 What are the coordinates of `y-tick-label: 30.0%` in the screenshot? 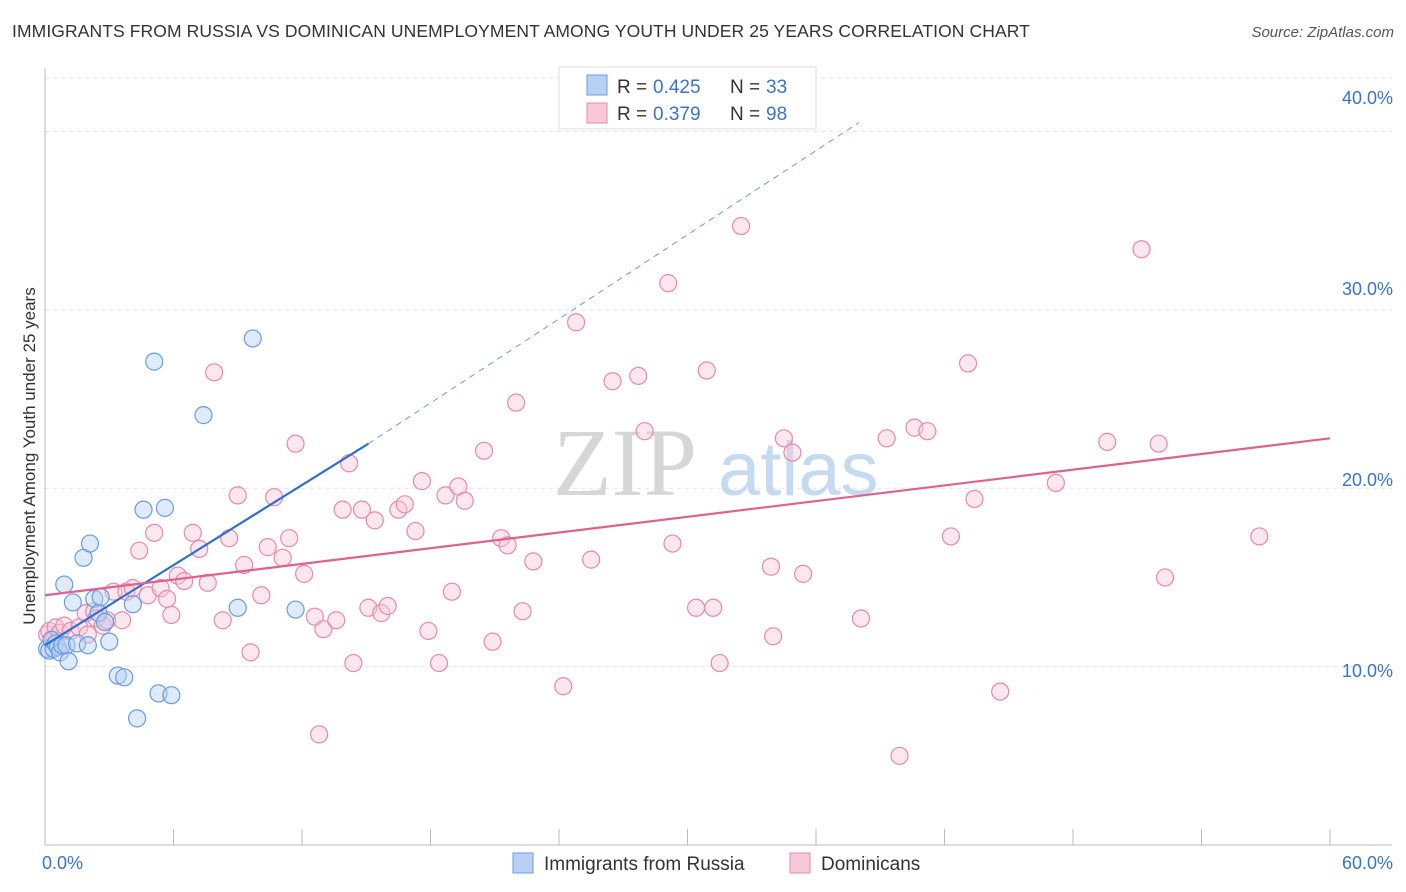 It's located at (1367, 289).